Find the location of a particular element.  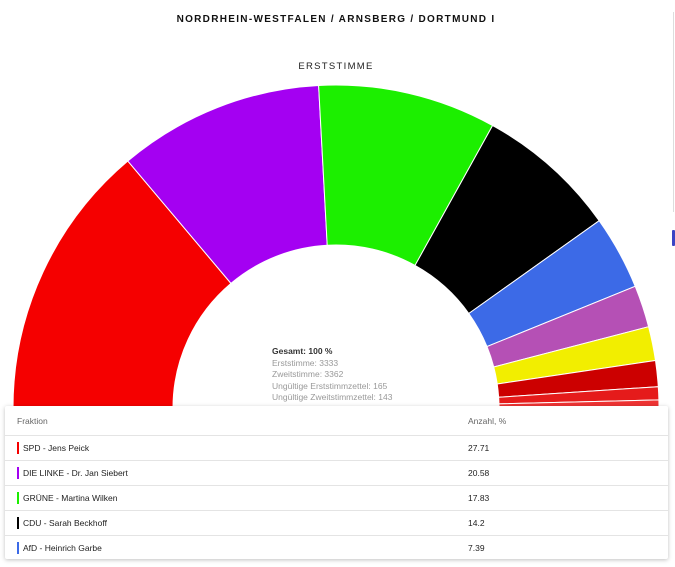

table-row: CDU - Sarah Beckhoff 14.2 is located at coordinates (336, 523).